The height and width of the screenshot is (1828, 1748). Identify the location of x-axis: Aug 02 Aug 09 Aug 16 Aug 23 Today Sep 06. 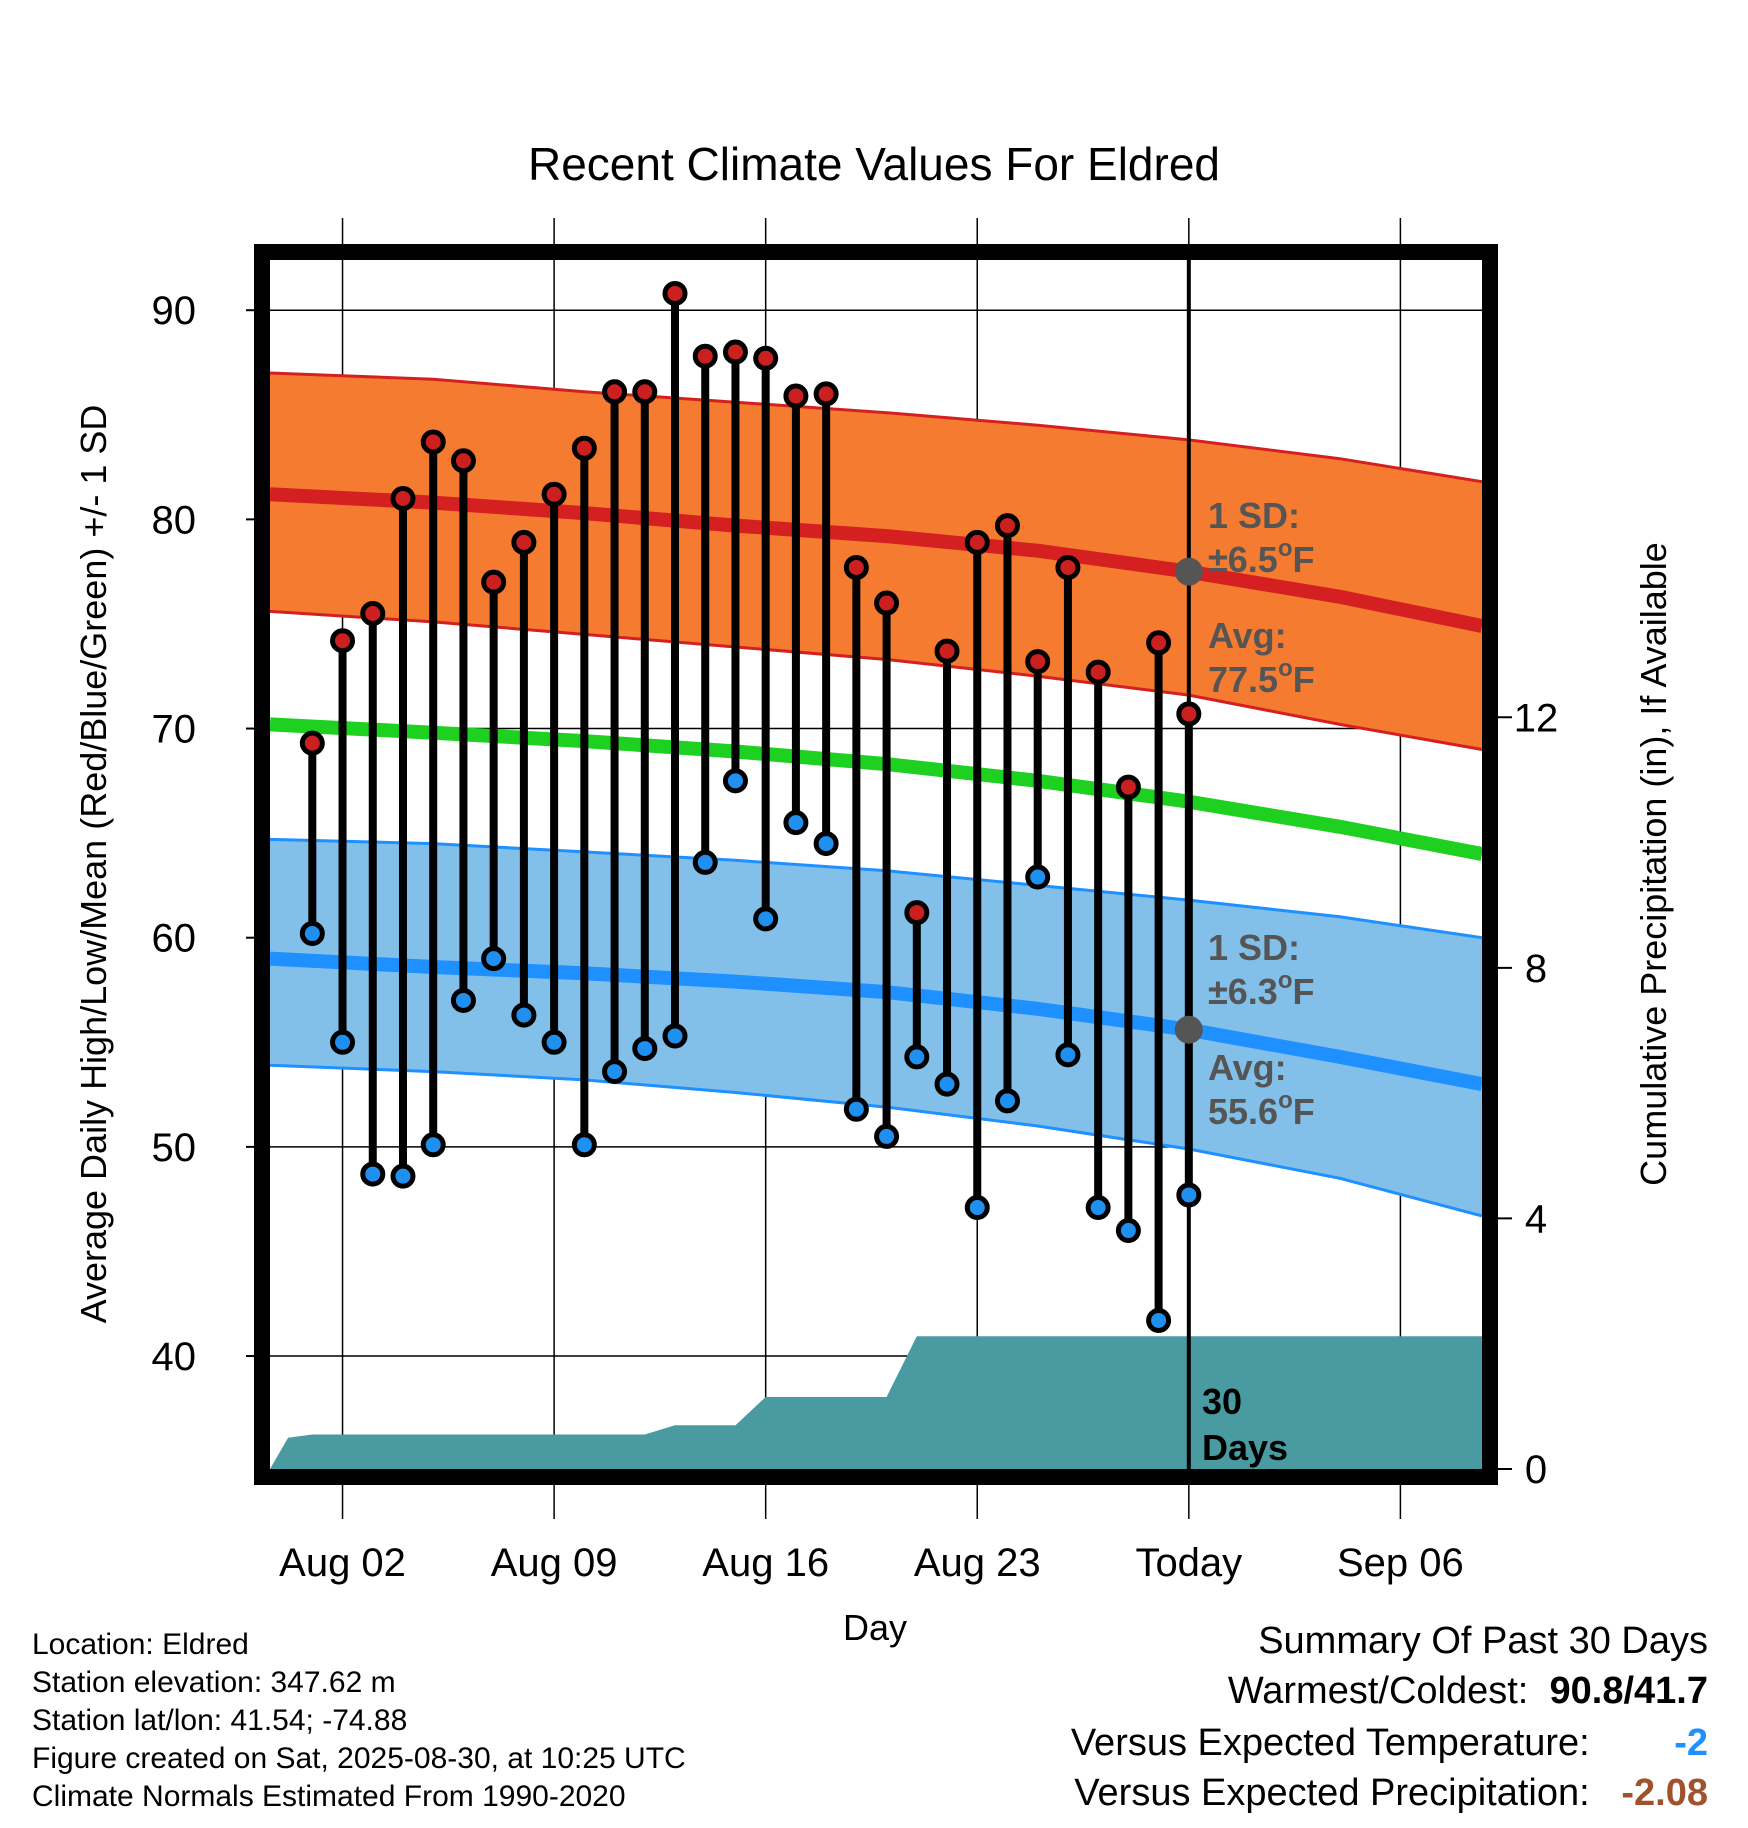
(871, 1563).